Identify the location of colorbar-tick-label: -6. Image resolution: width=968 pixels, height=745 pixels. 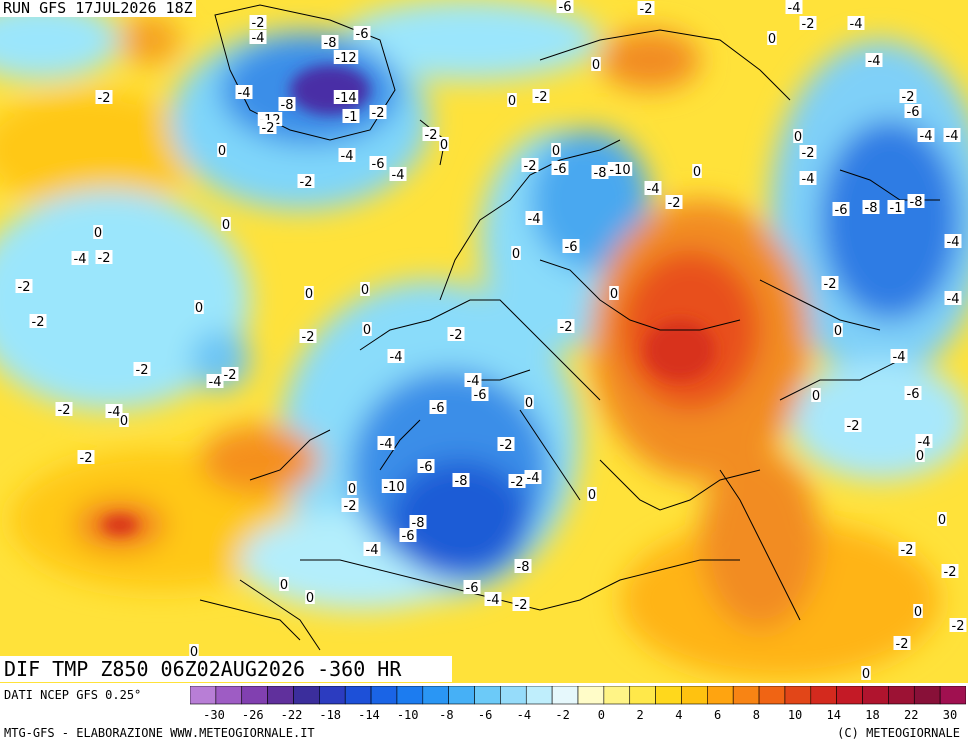
(485, 715).